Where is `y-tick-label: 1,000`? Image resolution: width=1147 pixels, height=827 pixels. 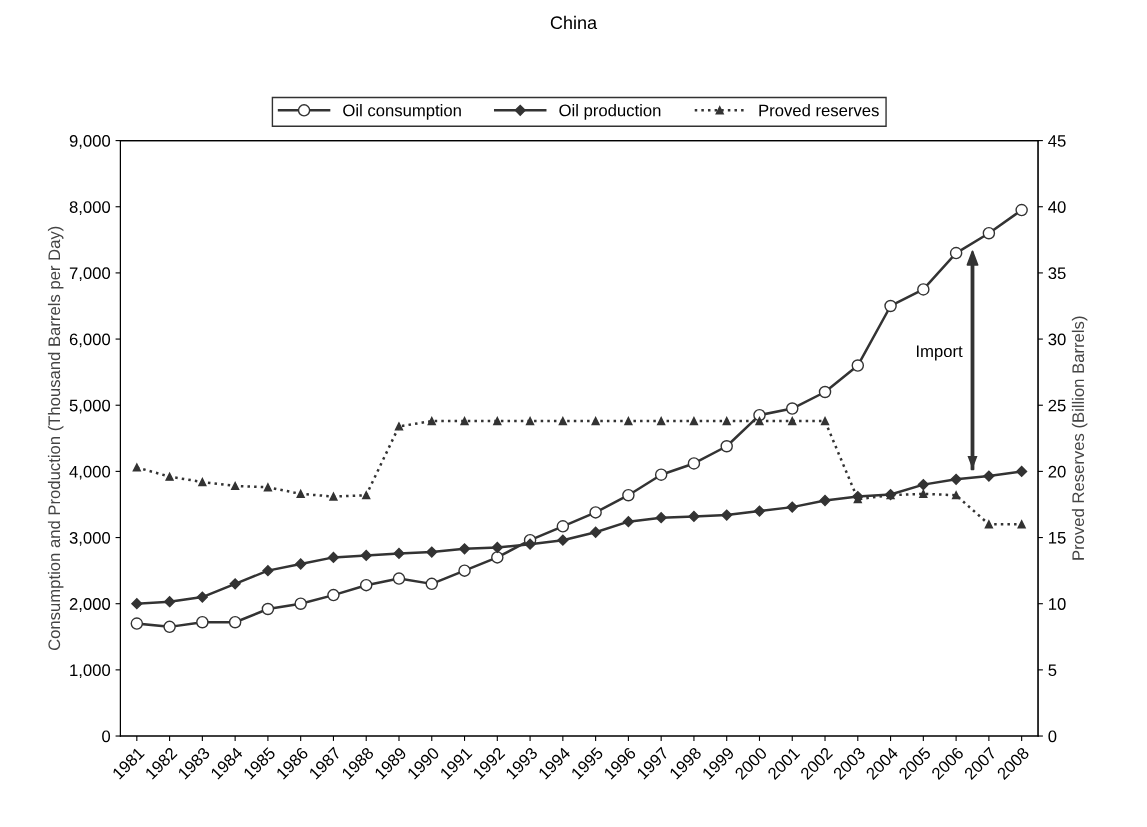 y-tick-label: 1,000 is located at coordinates (90, 671).